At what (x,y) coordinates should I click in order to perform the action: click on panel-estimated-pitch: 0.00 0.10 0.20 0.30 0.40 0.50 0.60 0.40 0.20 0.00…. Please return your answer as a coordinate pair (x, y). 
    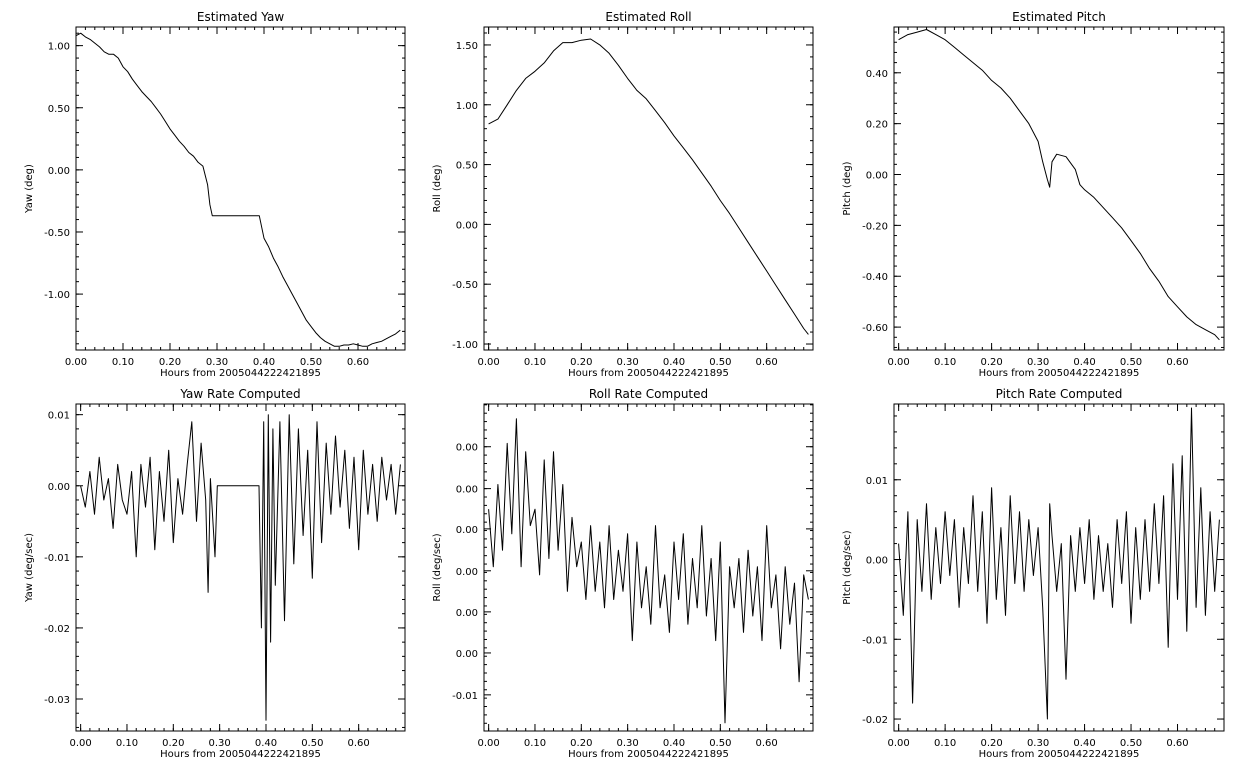
    Looking at the image, I should click on (1033, 194).